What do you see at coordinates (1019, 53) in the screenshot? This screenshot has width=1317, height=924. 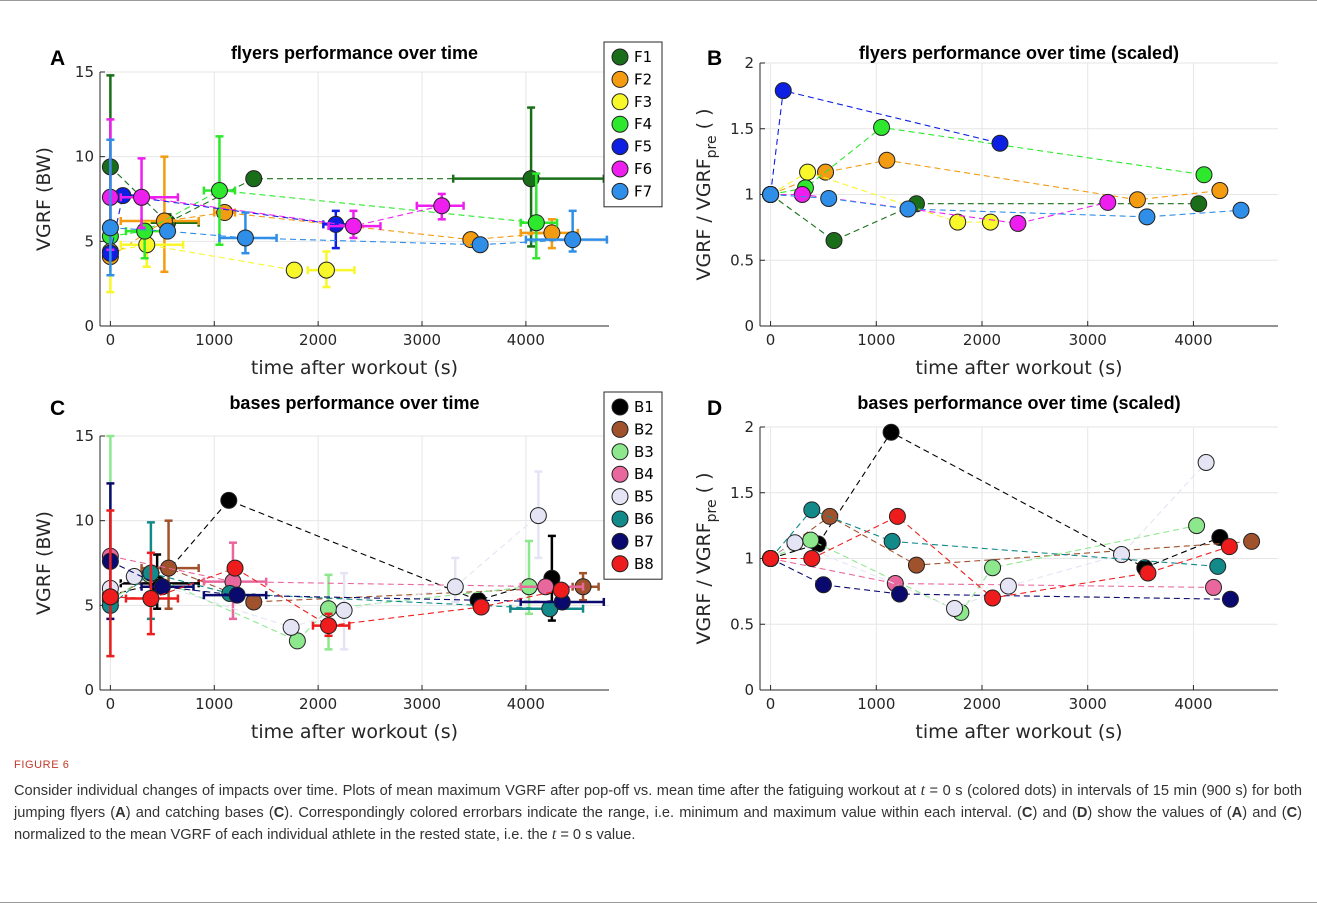 I see `chart-title: flyers performance over time (scaled)` at bounding box center [1019, 53].